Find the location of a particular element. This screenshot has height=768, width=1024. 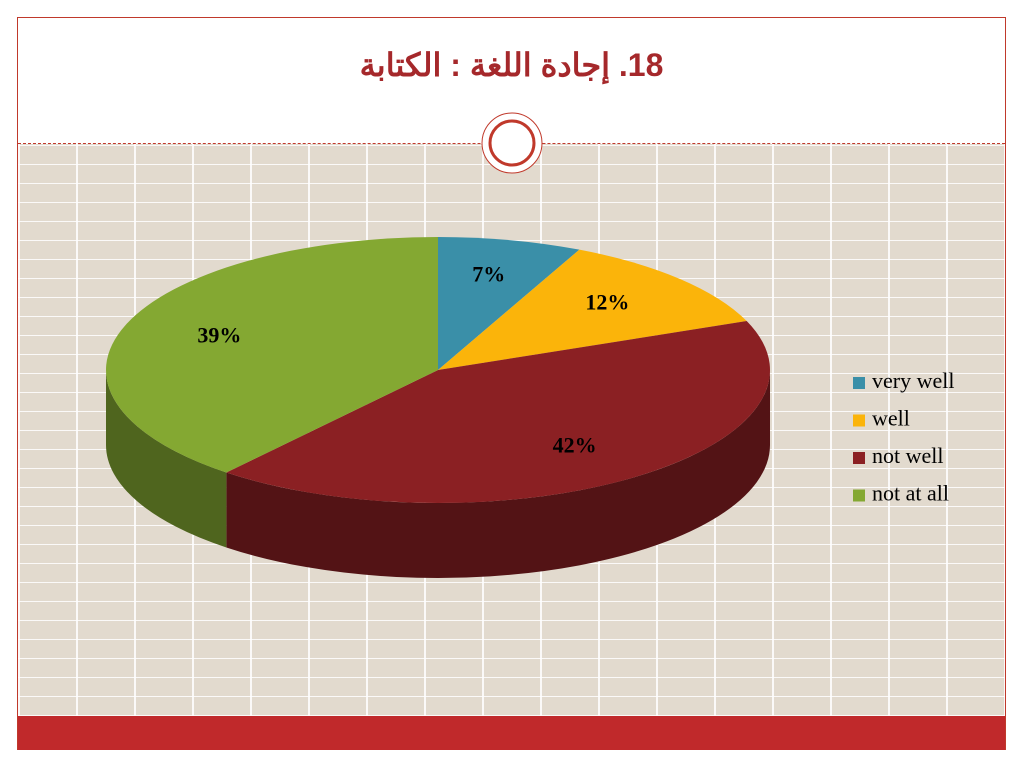

legend-label: well is located at coordinates (891, 418).